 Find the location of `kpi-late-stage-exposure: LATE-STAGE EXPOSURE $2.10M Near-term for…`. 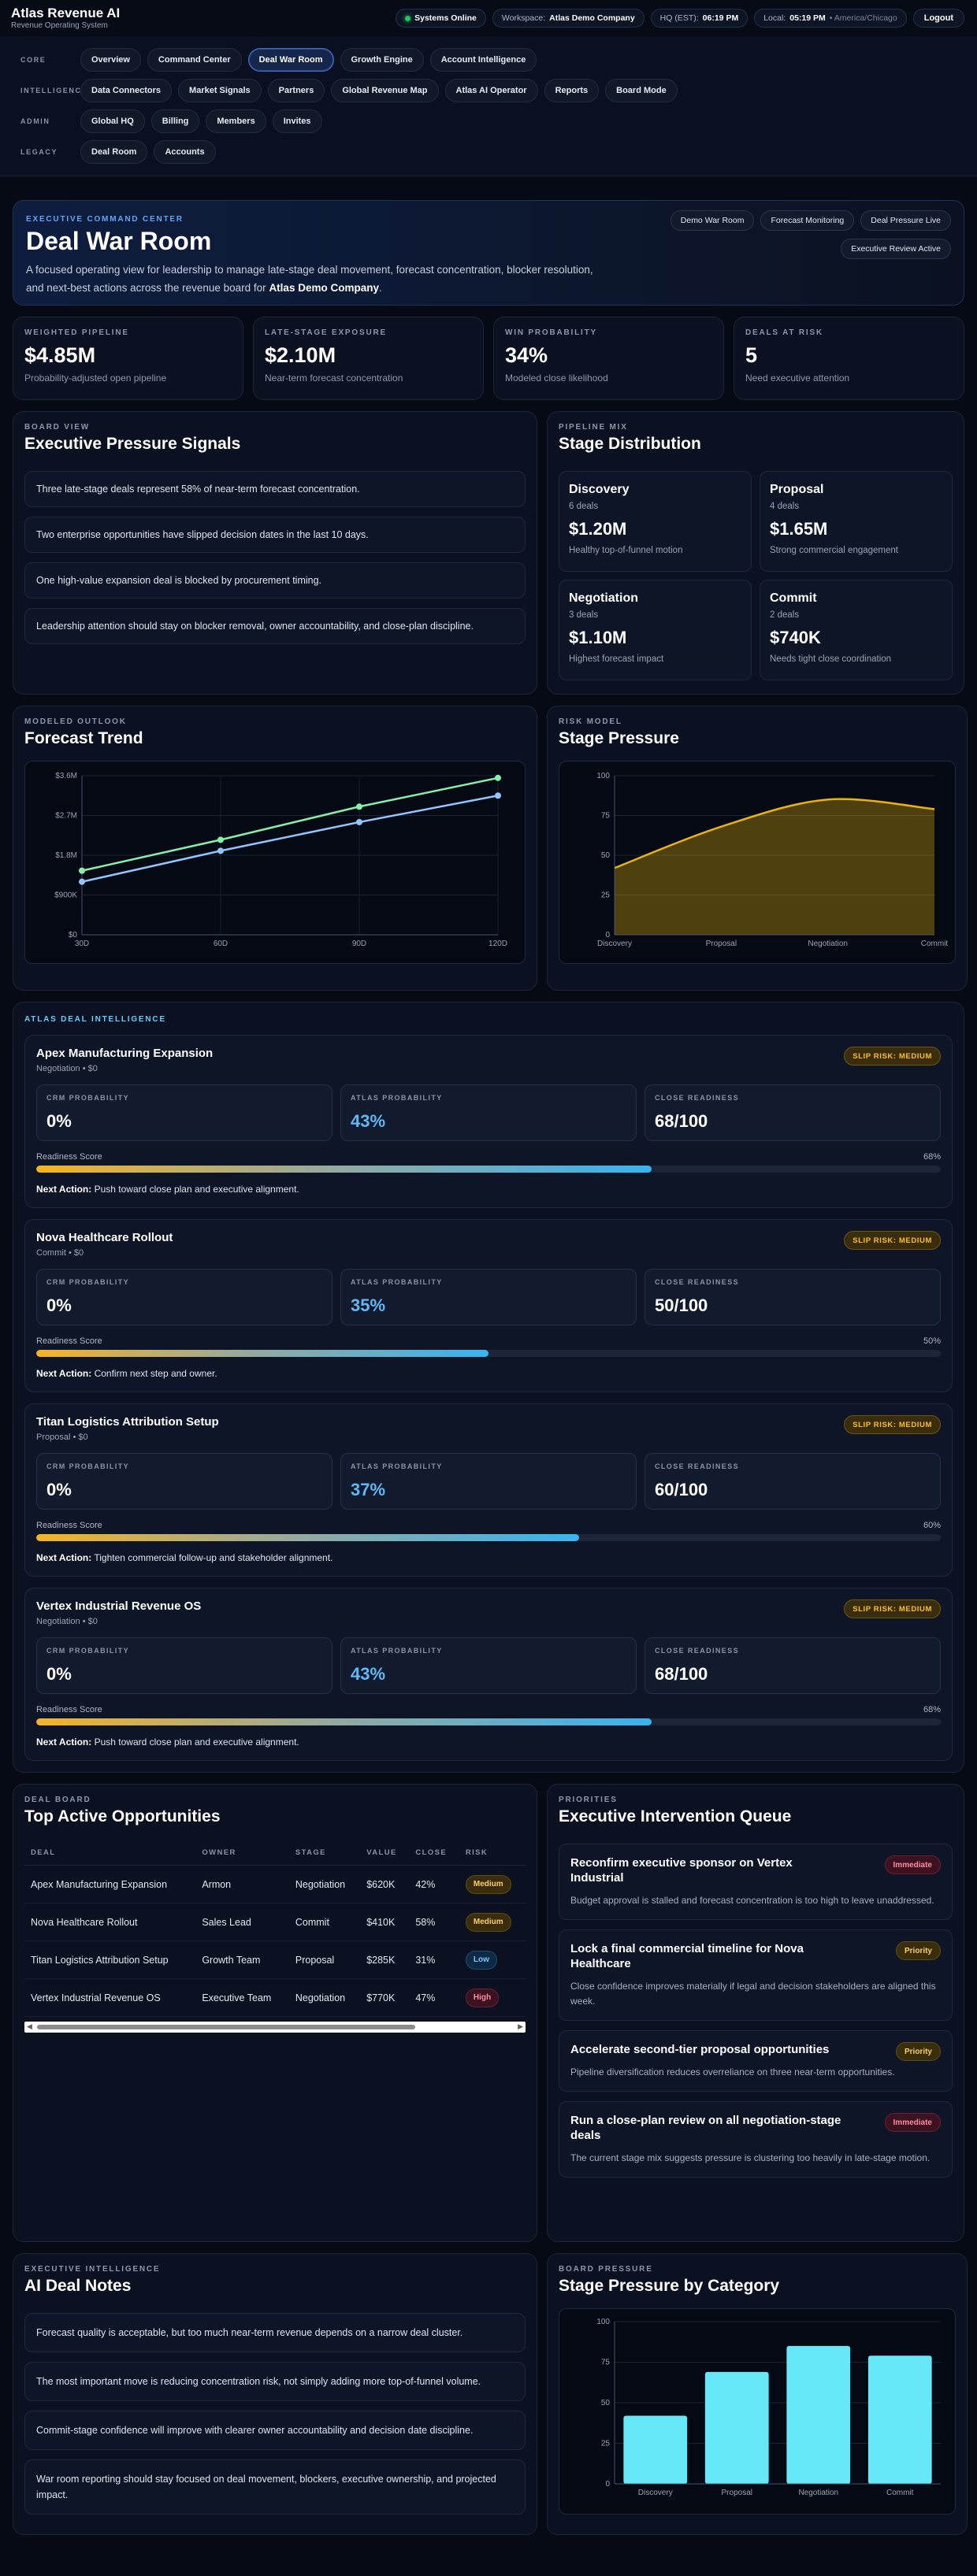

kpi-late-stage-exposure: LATE-STAGE EXPOSURE $2.10M Near-term for… is located at coordinates (369, 358).